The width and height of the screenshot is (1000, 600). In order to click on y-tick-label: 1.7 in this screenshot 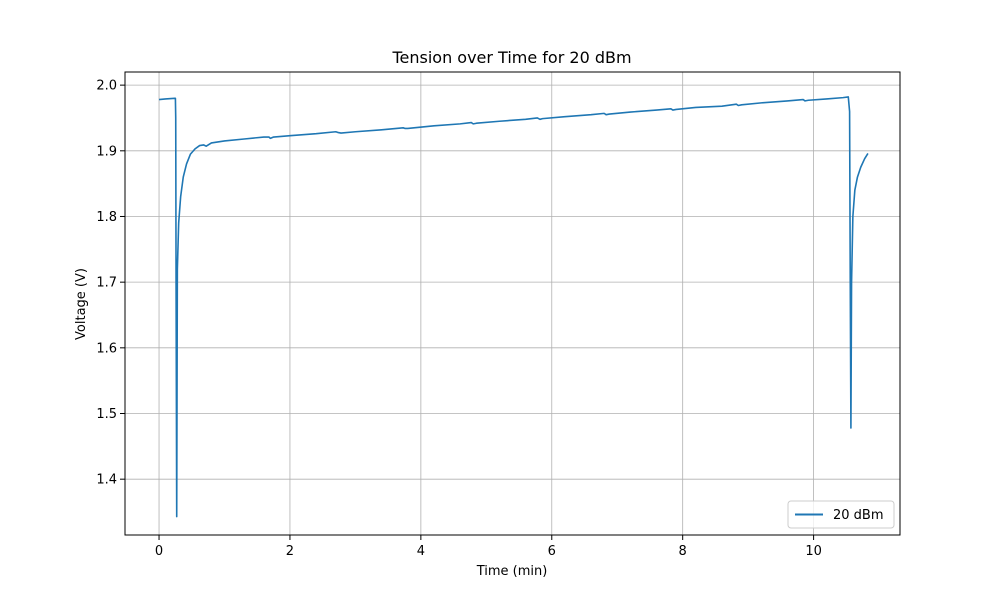, I will do `click(106, 283)`.